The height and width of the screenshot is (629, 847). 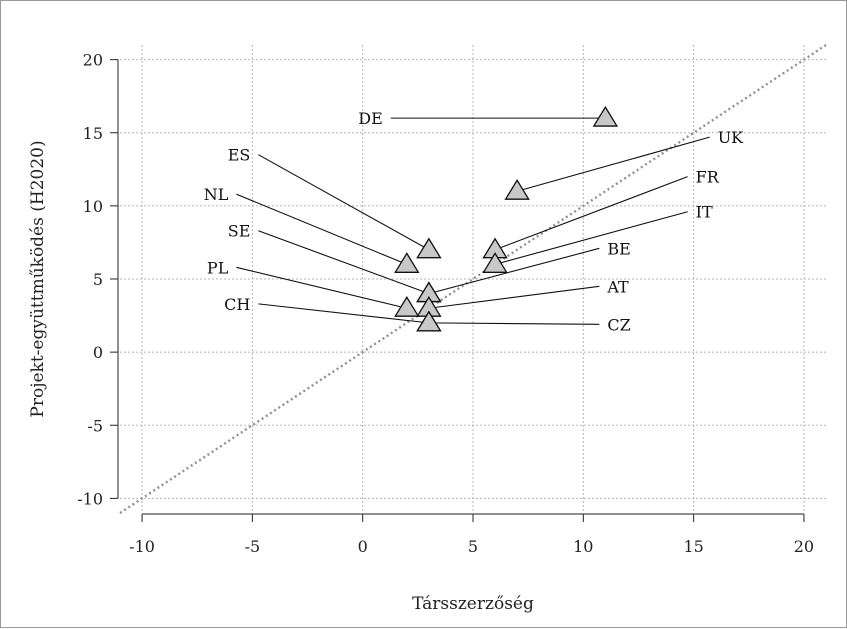 What do you see at coordinates (343, 313) in the screenshot?
I see `leader-line-ch` at bounding box center [343, 313].